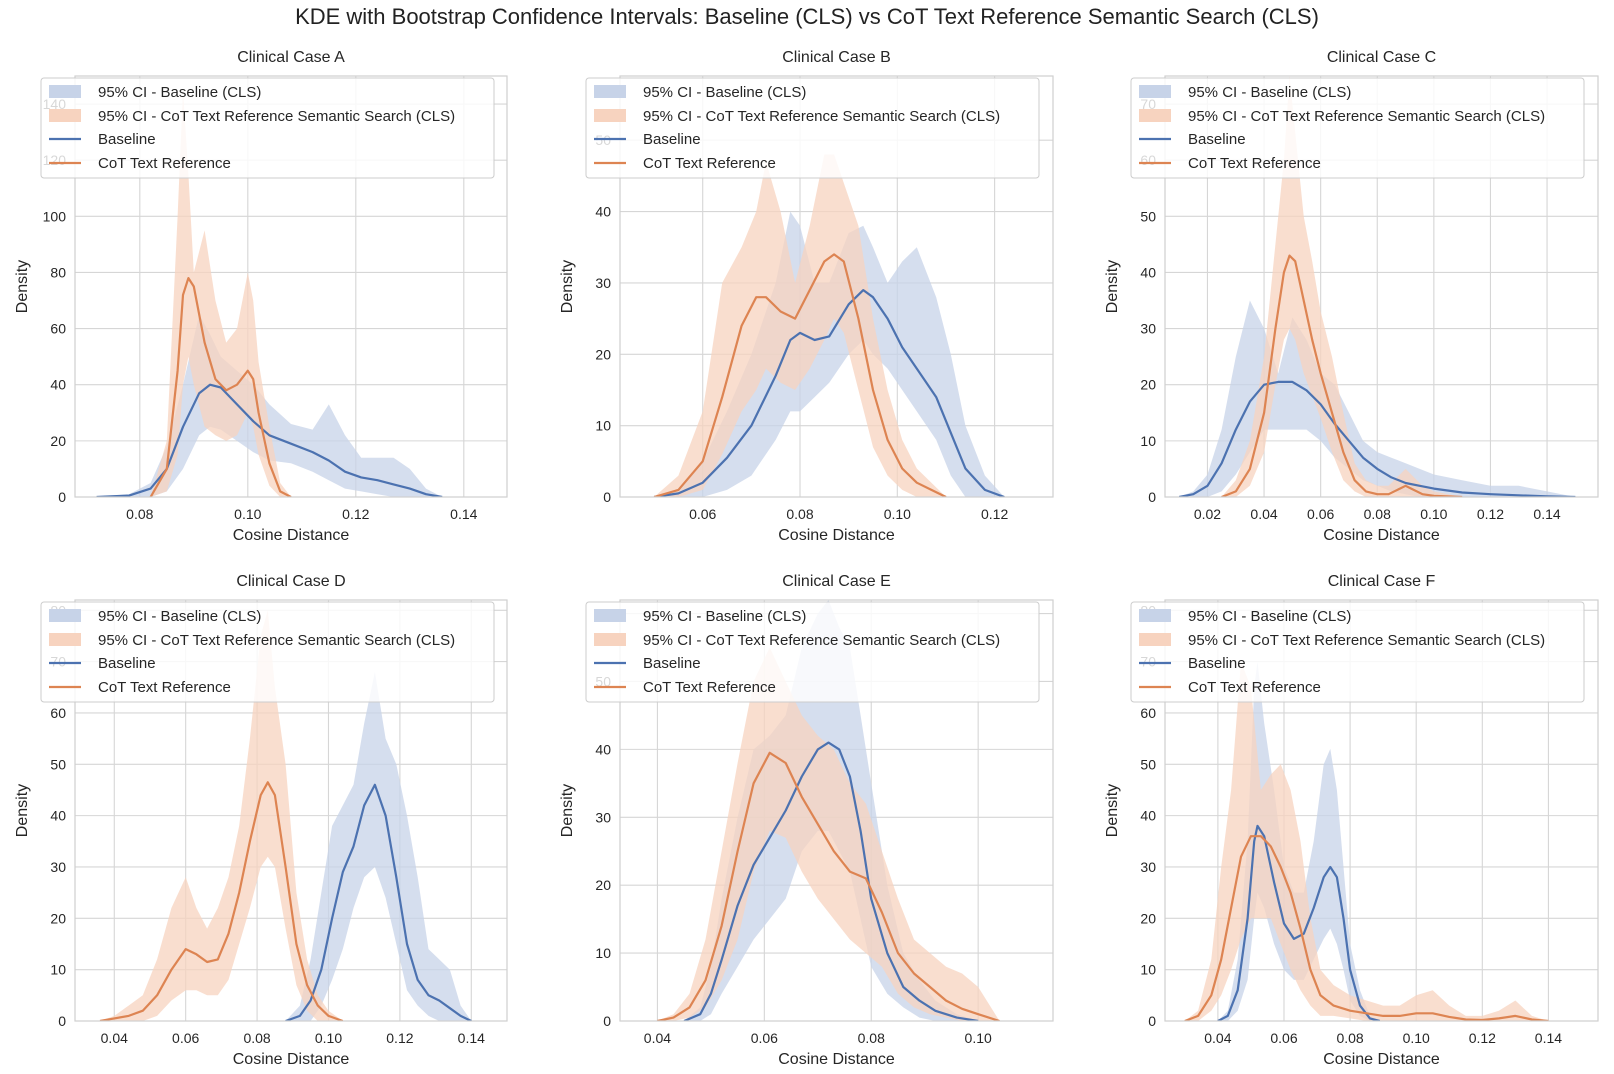  I want to click on y-tick-label: 80, so click(58, 272).